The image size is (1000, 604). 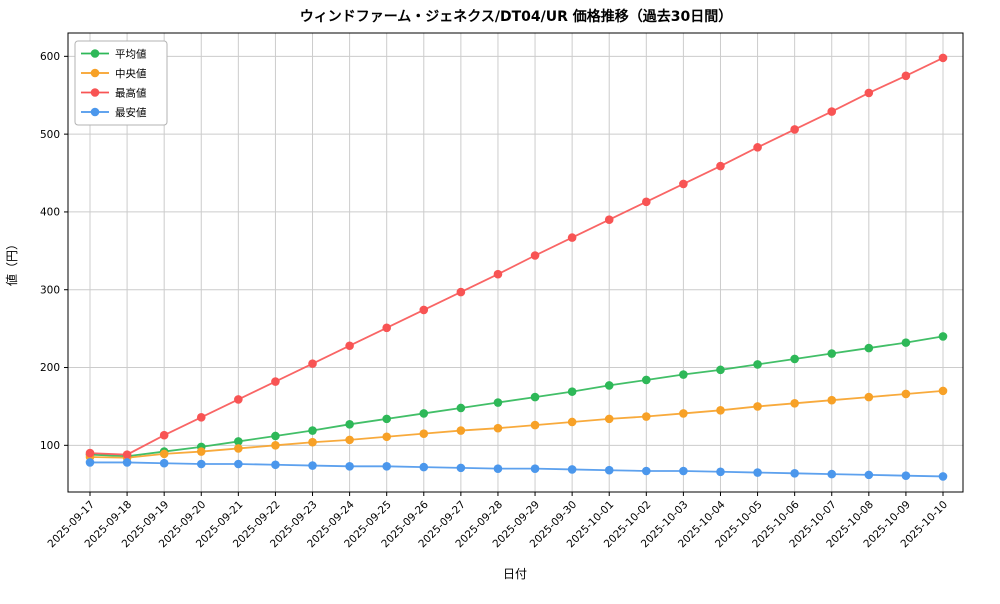 I want to click on legend-item-mean: 平均値, so click(x=114, y=53).